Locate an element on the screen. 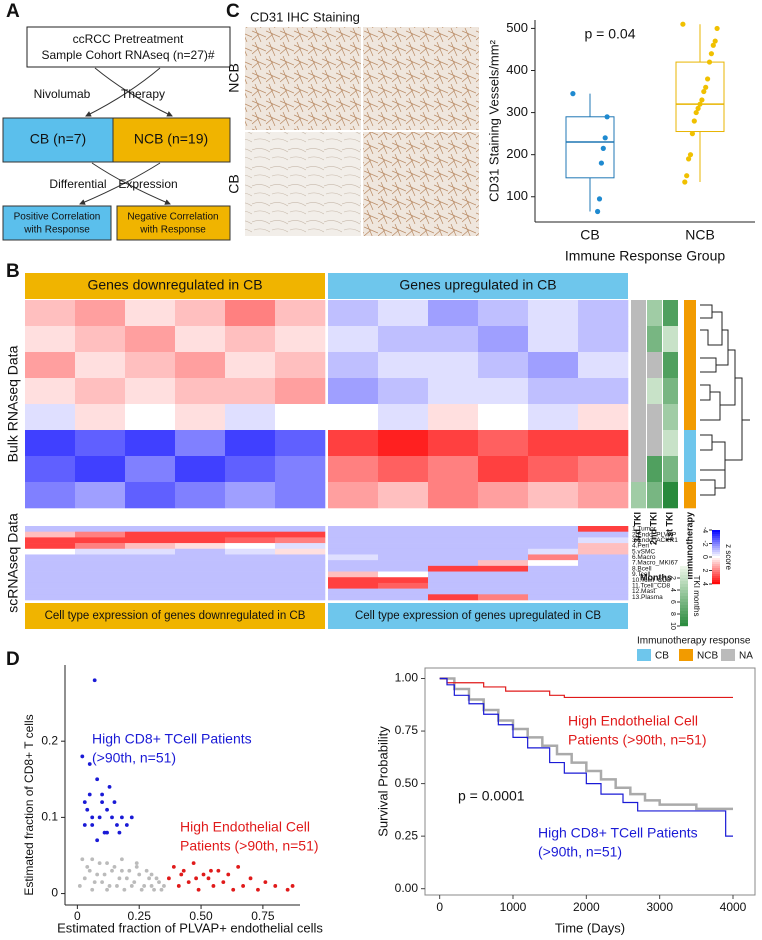  x-tick-label: 0.25 is located at coordinates (140, 916).